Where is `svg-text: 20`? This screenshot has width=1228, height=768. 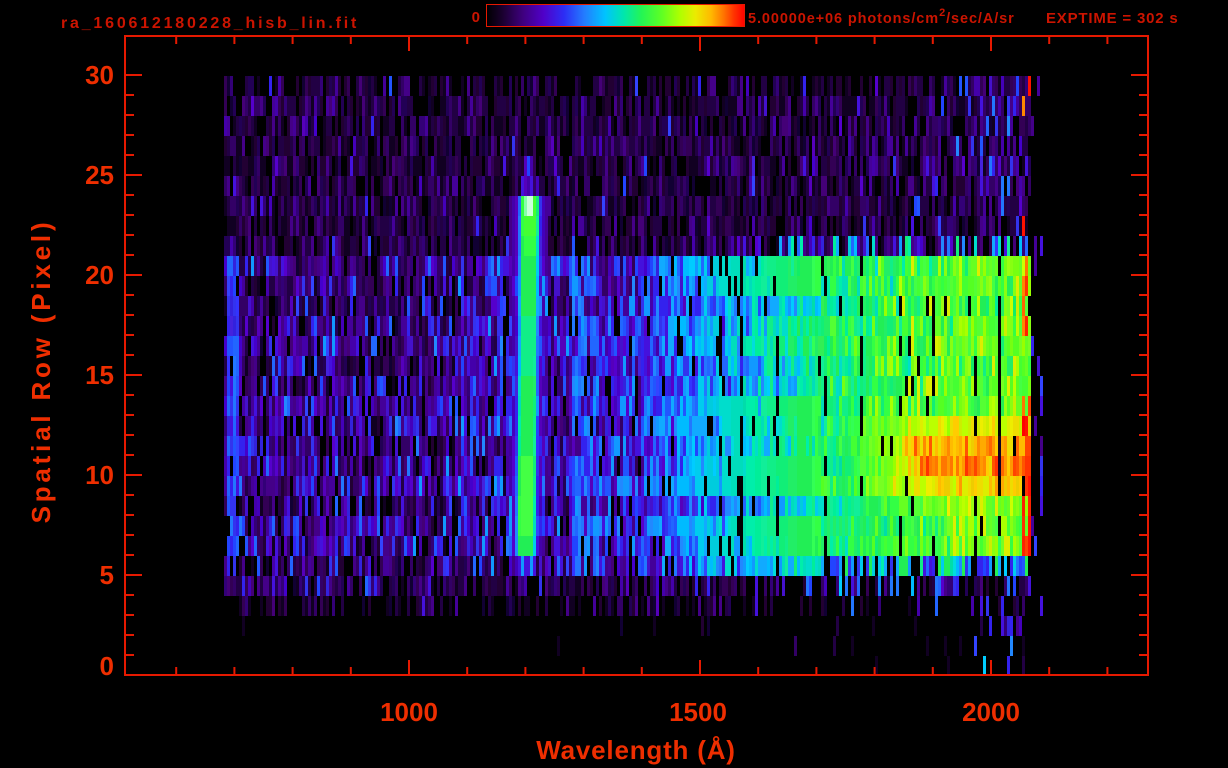 svg-text: 20 is located at coordinates (99, 275).